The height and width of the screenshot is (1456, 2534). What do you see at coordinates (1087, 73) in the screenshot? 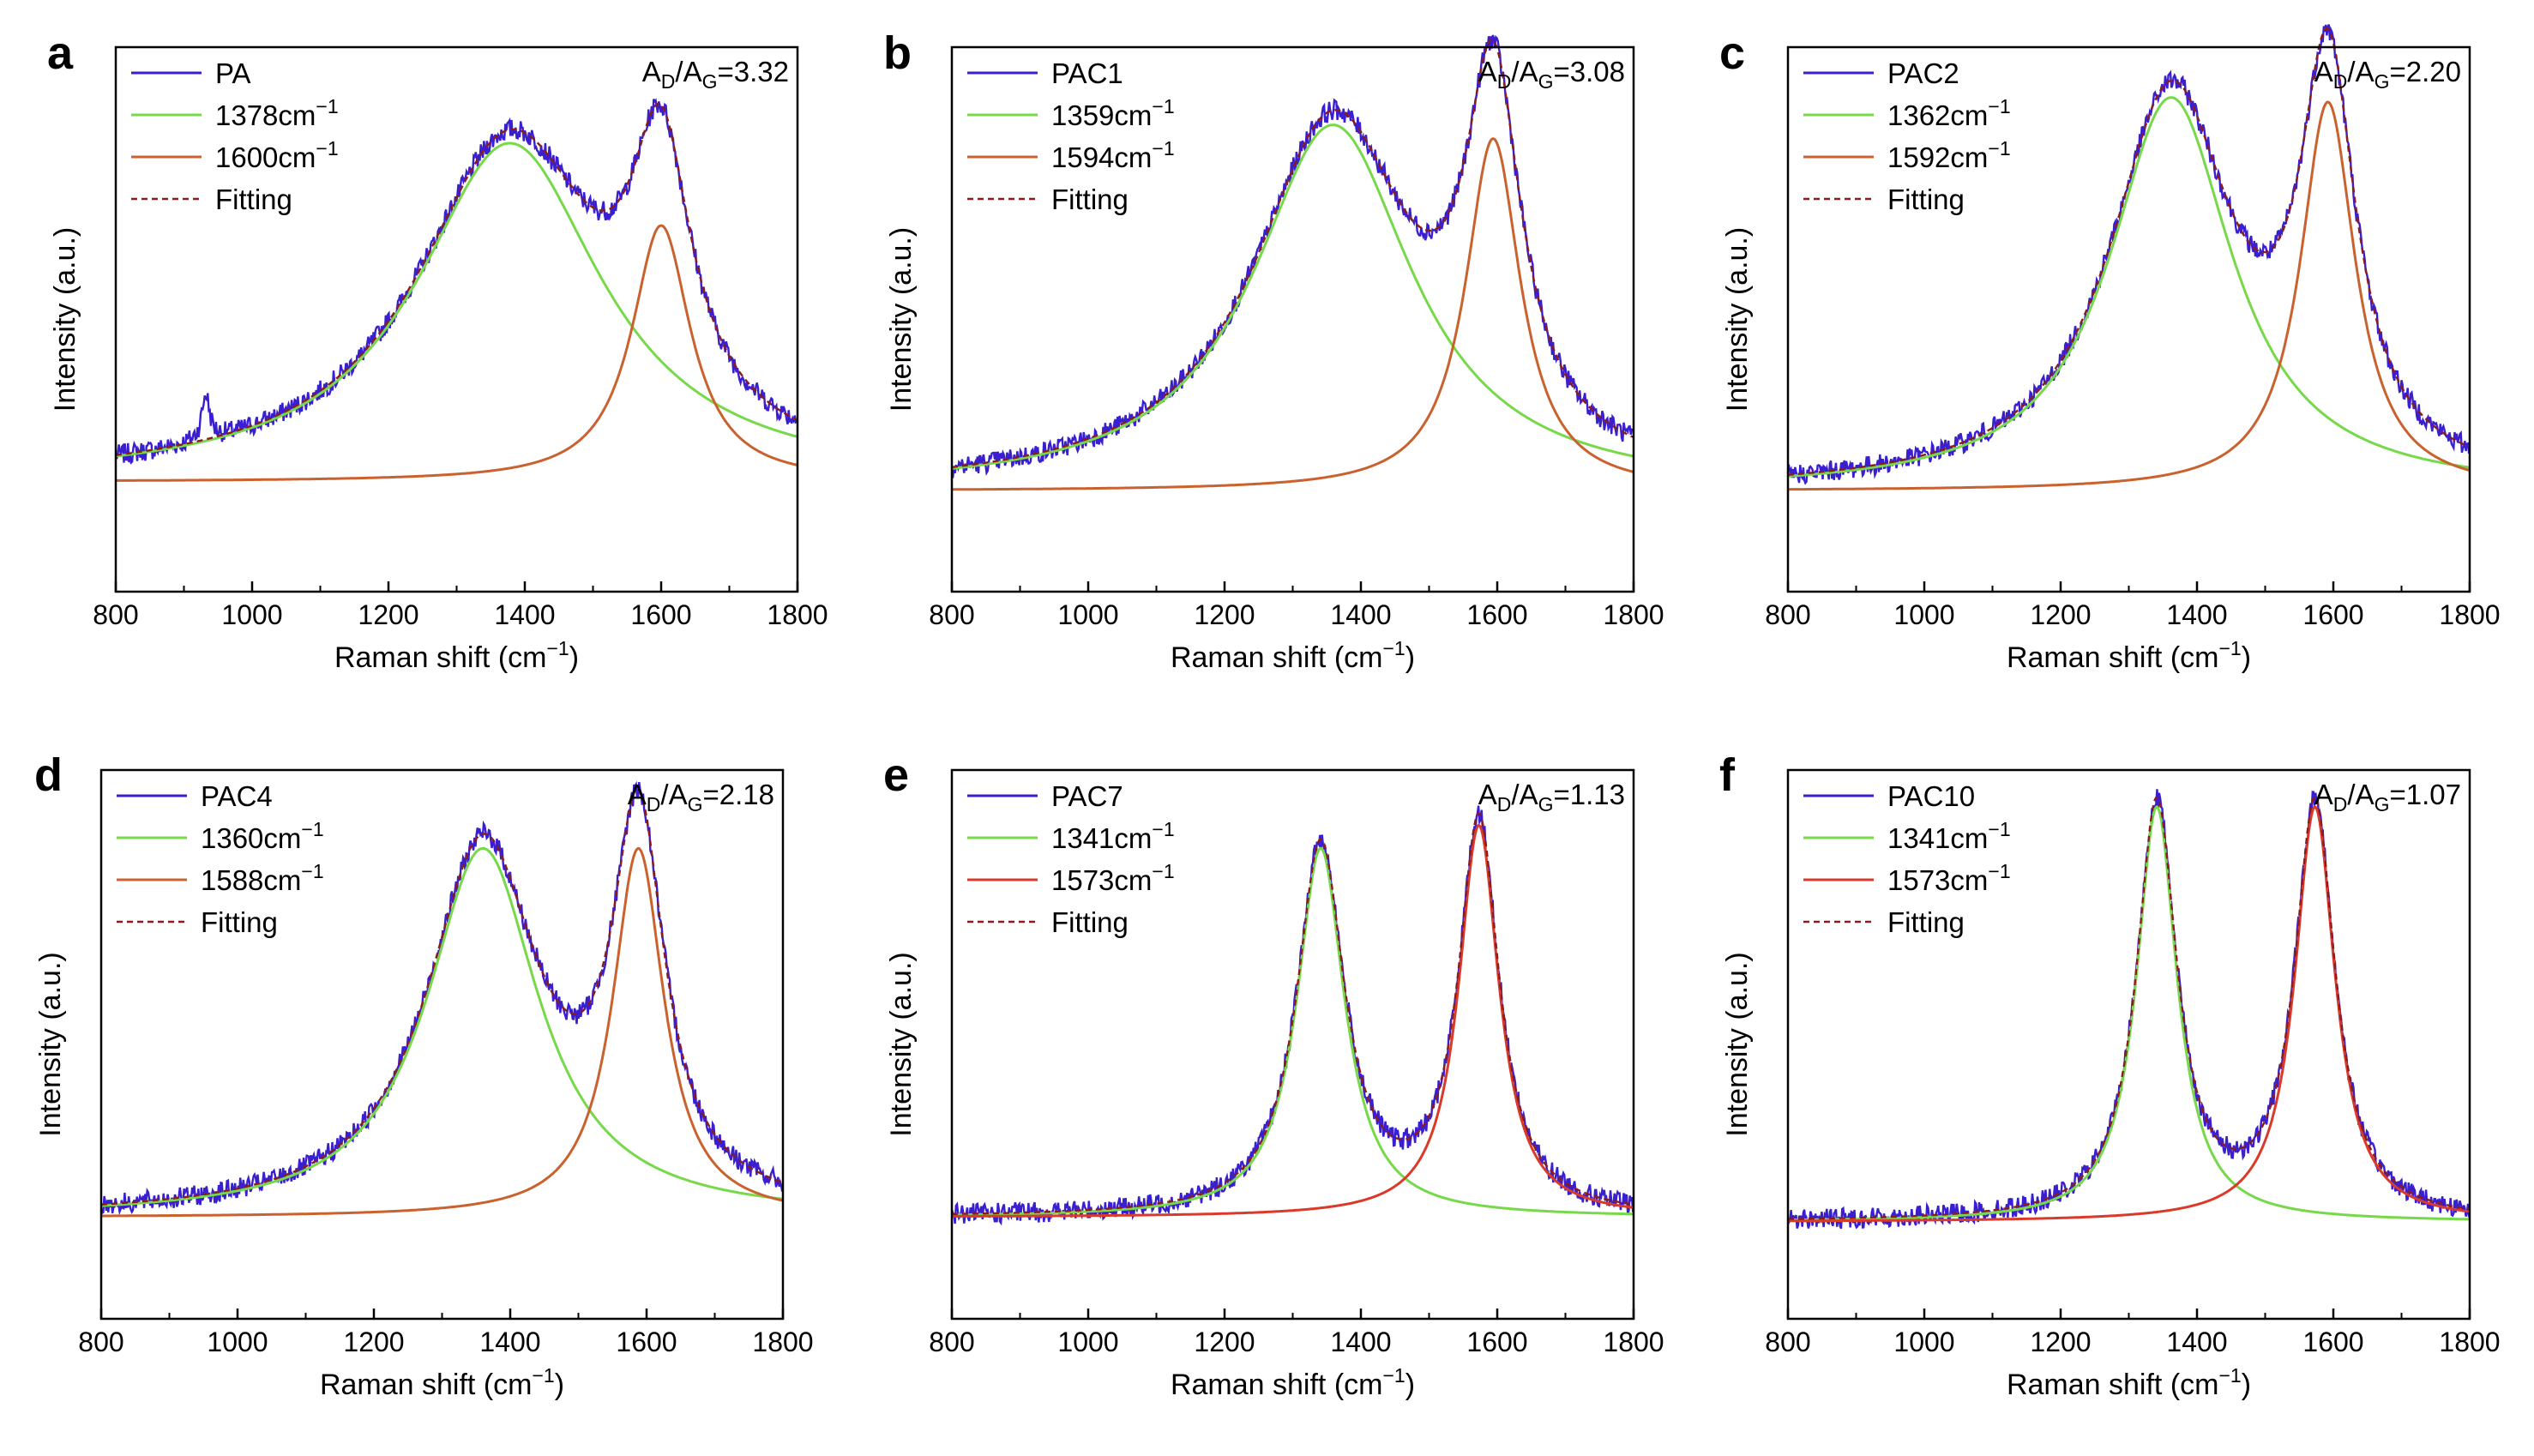
I see `legend-label-raw-b: PAC1` at bounding box center [1087, 73].